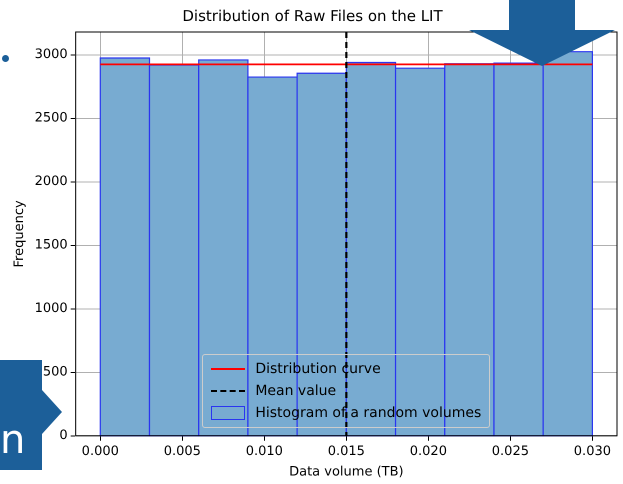 This screenshot has width=623, height=484. I want to click on x-tick-label: 0.010, so click(264, 451).